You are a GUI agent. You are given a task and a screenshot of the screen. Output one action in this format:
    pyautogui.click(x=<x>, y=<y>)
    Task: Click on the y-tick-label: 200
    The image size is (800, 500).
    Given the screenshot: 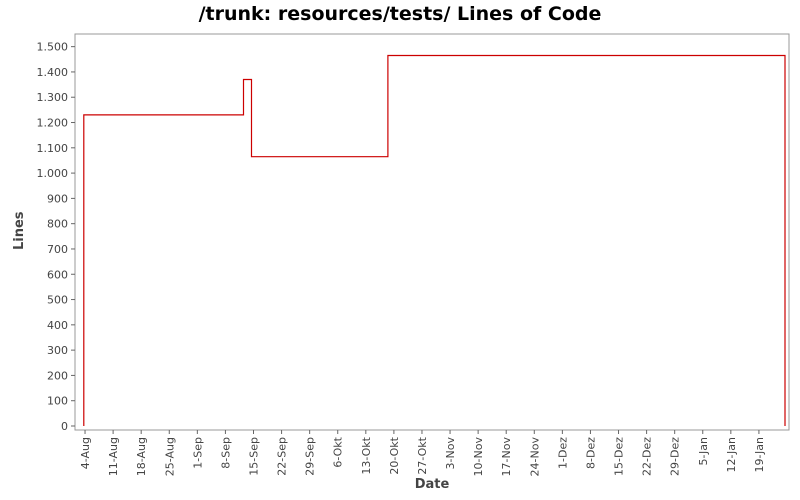 What is the action you would take?
    pyautogui.click(x=57, y=375)
    